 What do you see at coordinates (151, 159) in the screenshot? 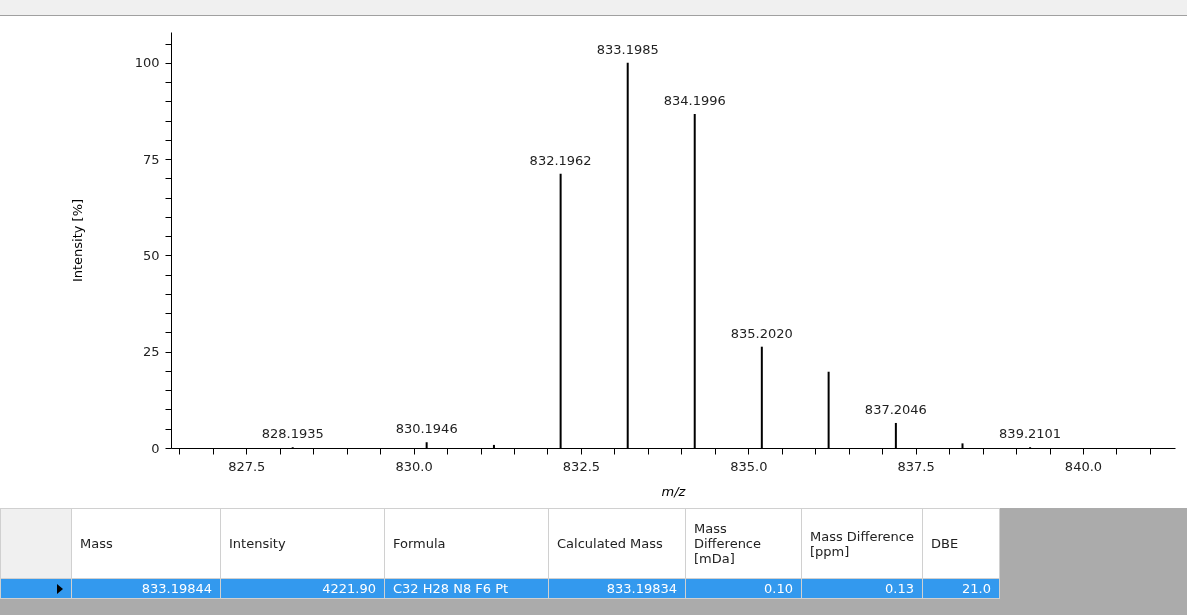
I see `y-tick-label: 75` at bounding box center [151, 159].